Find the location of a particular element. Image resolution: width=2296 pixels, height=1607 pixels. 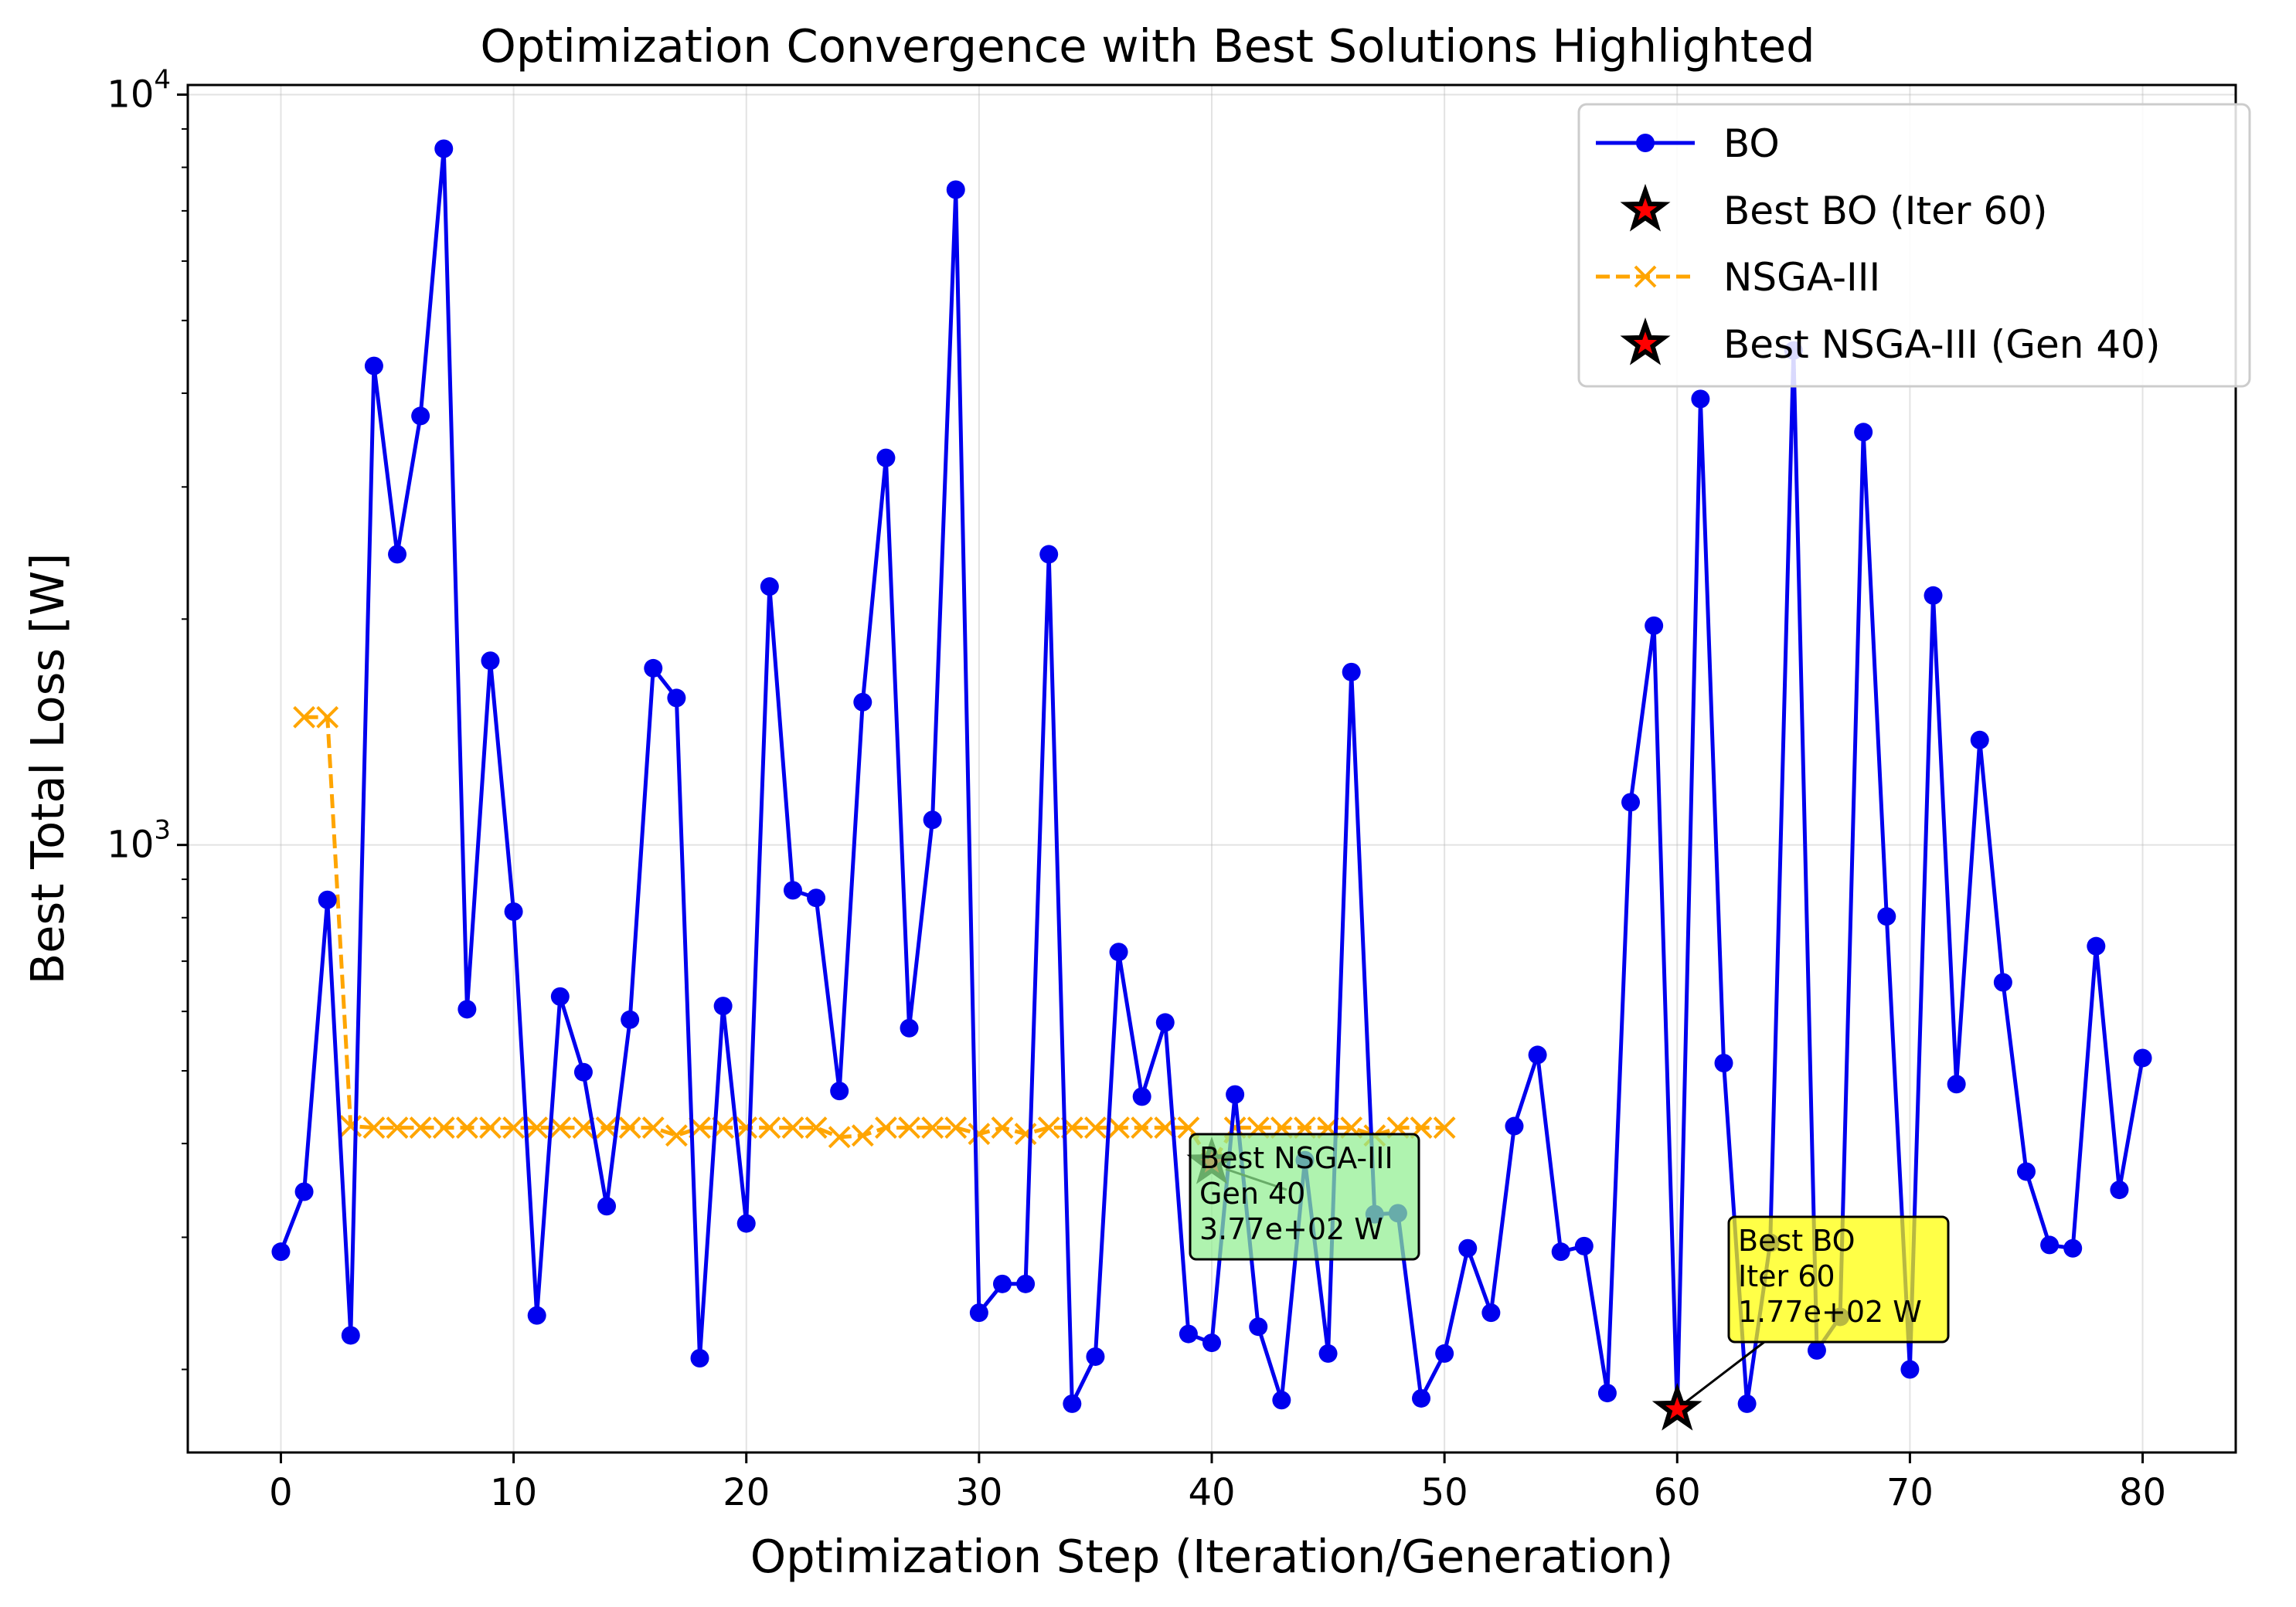

annotation-text: Gen 40 is located at coordinates (1252, 1194).